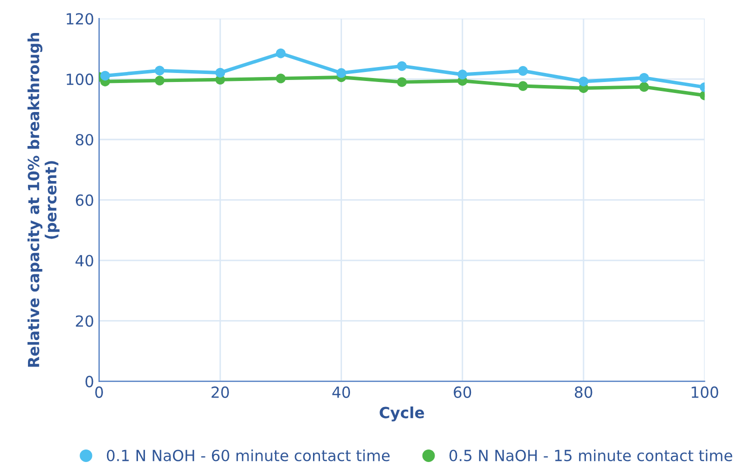 The width and height of the screenshot is (734, 465). Describe the element at coordinates (85, 260) in the screenshot. I see `y-tick-label: 40` at that location.